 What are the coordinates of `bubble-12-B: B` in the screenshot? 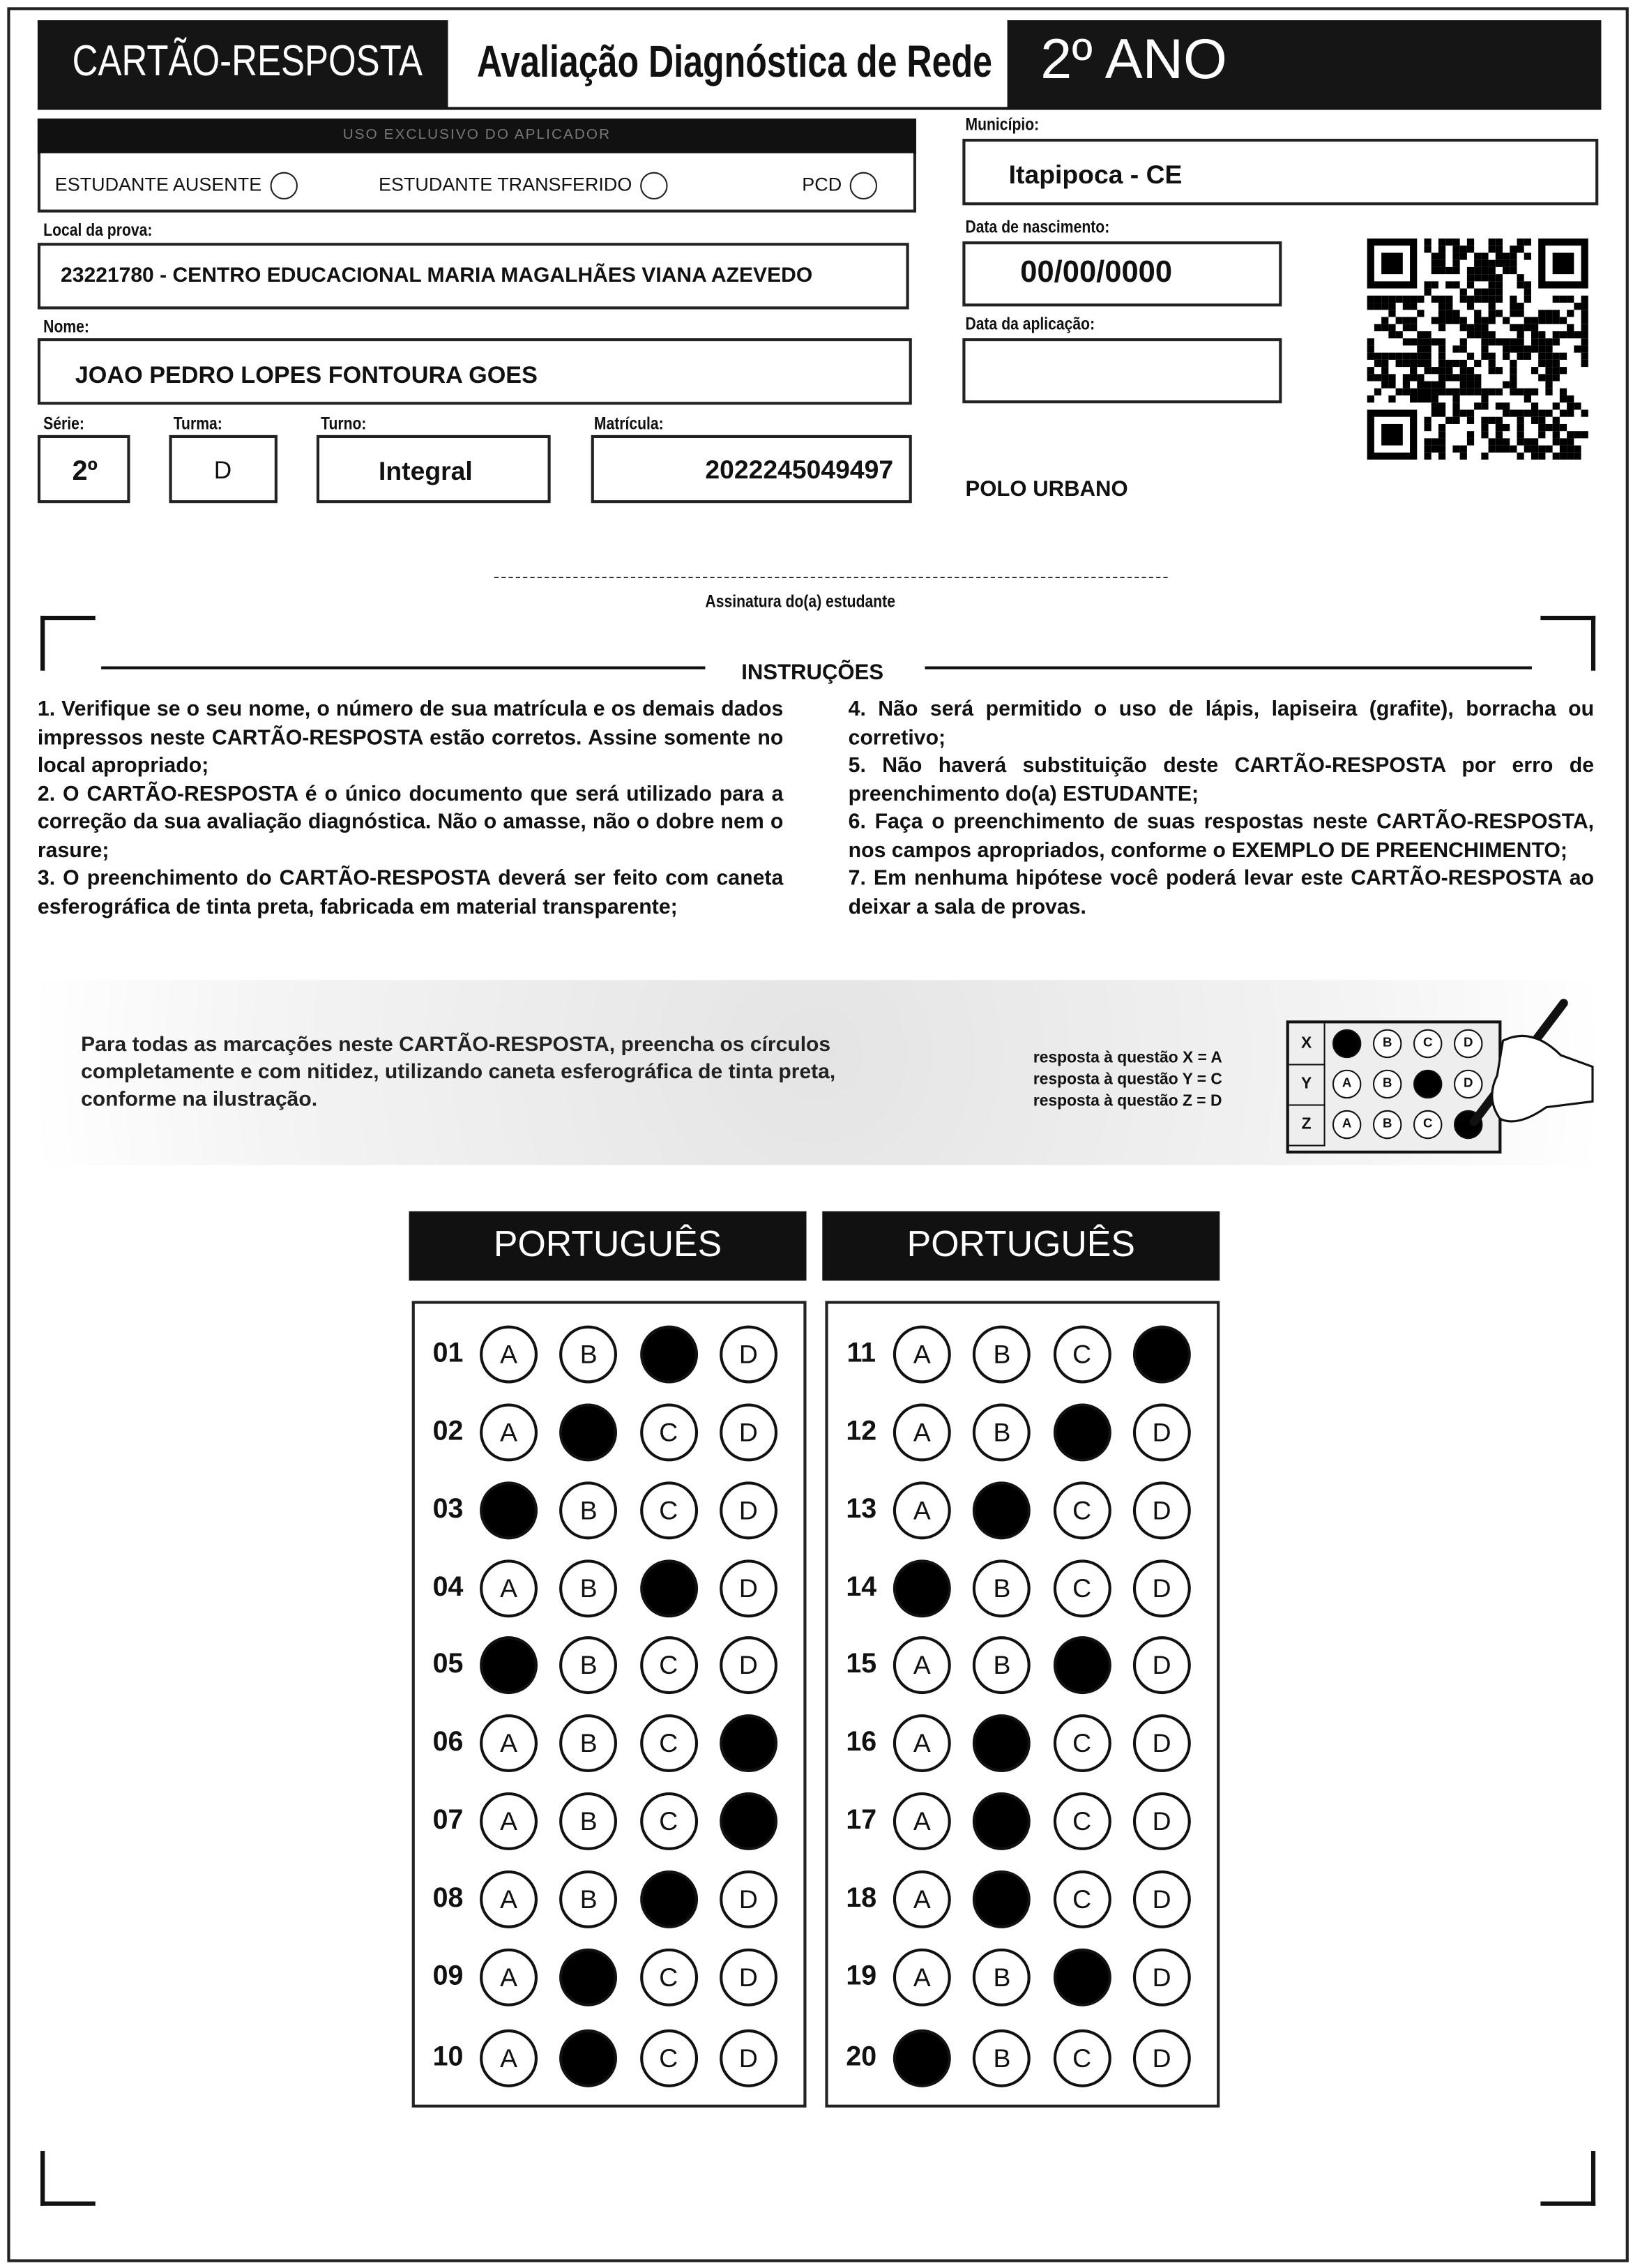 It's located at (1002, 1433).